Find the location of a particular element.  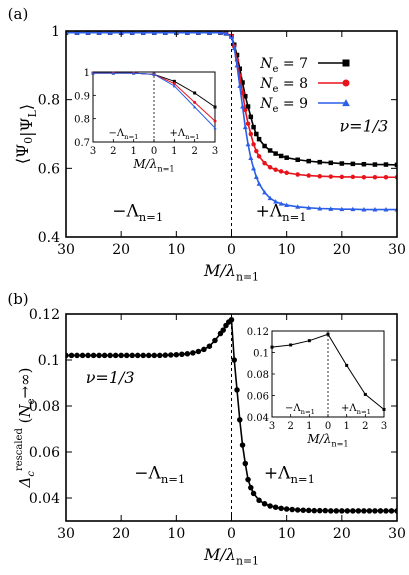

panel-a-right-region-main: +Λ is located at coordinates (269, 211).